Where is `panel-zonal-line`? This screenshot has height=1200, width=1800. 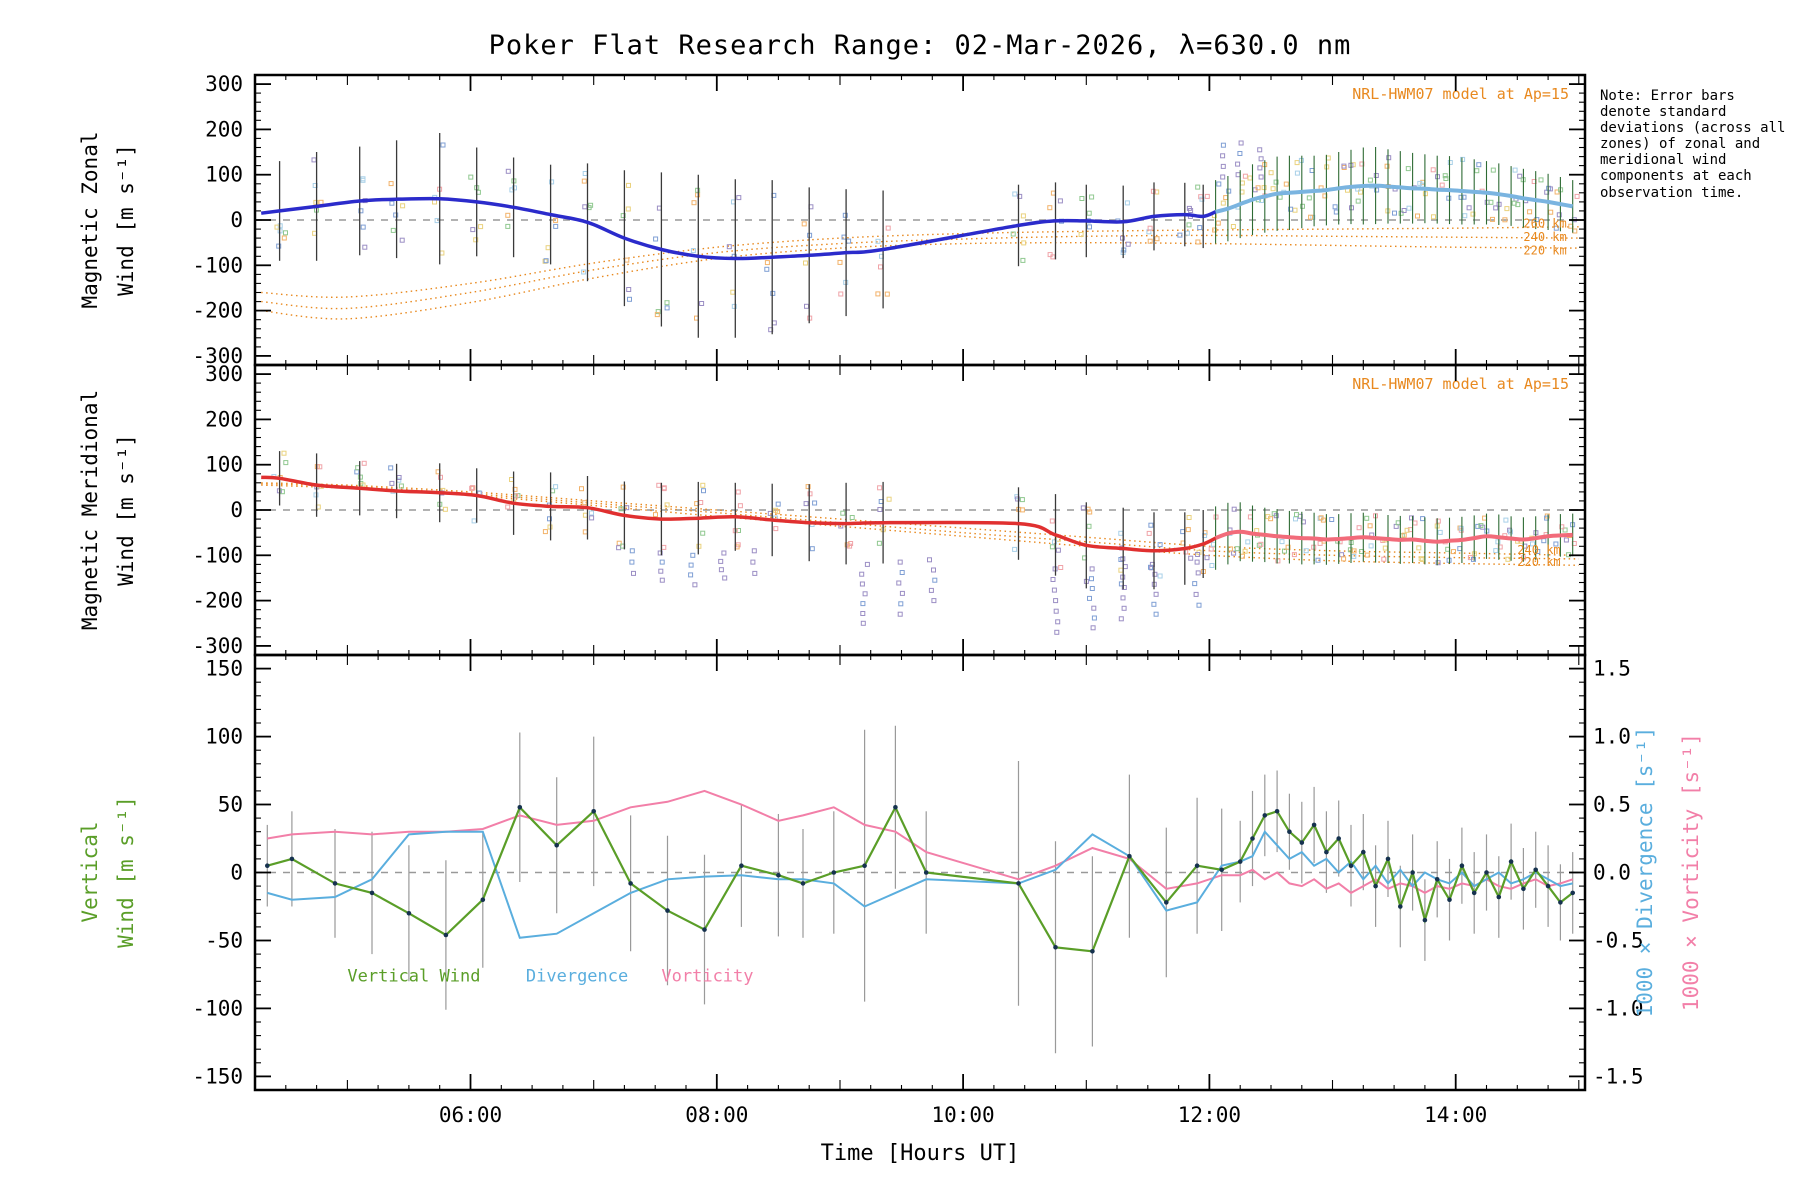 panel-zonal-line is located at coordinates (738, 228).